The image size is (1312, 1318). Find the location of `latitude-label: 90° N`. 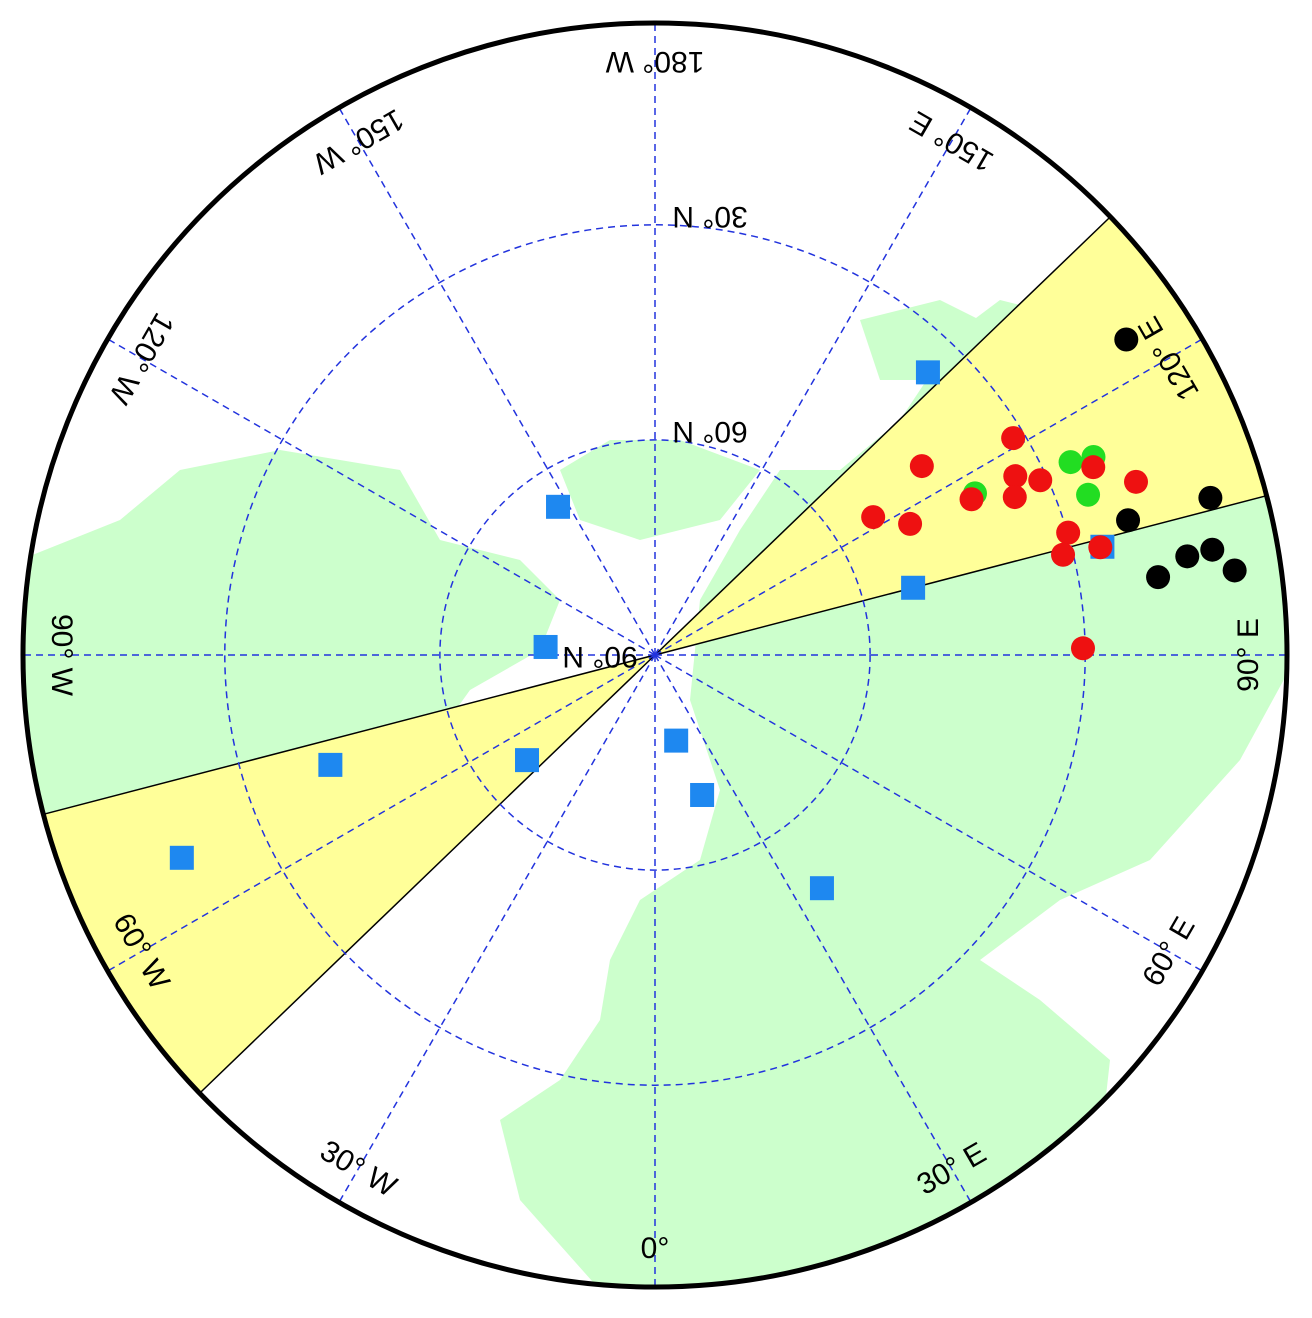

latitude-label: 90° N is located at coordinates (599, 656).